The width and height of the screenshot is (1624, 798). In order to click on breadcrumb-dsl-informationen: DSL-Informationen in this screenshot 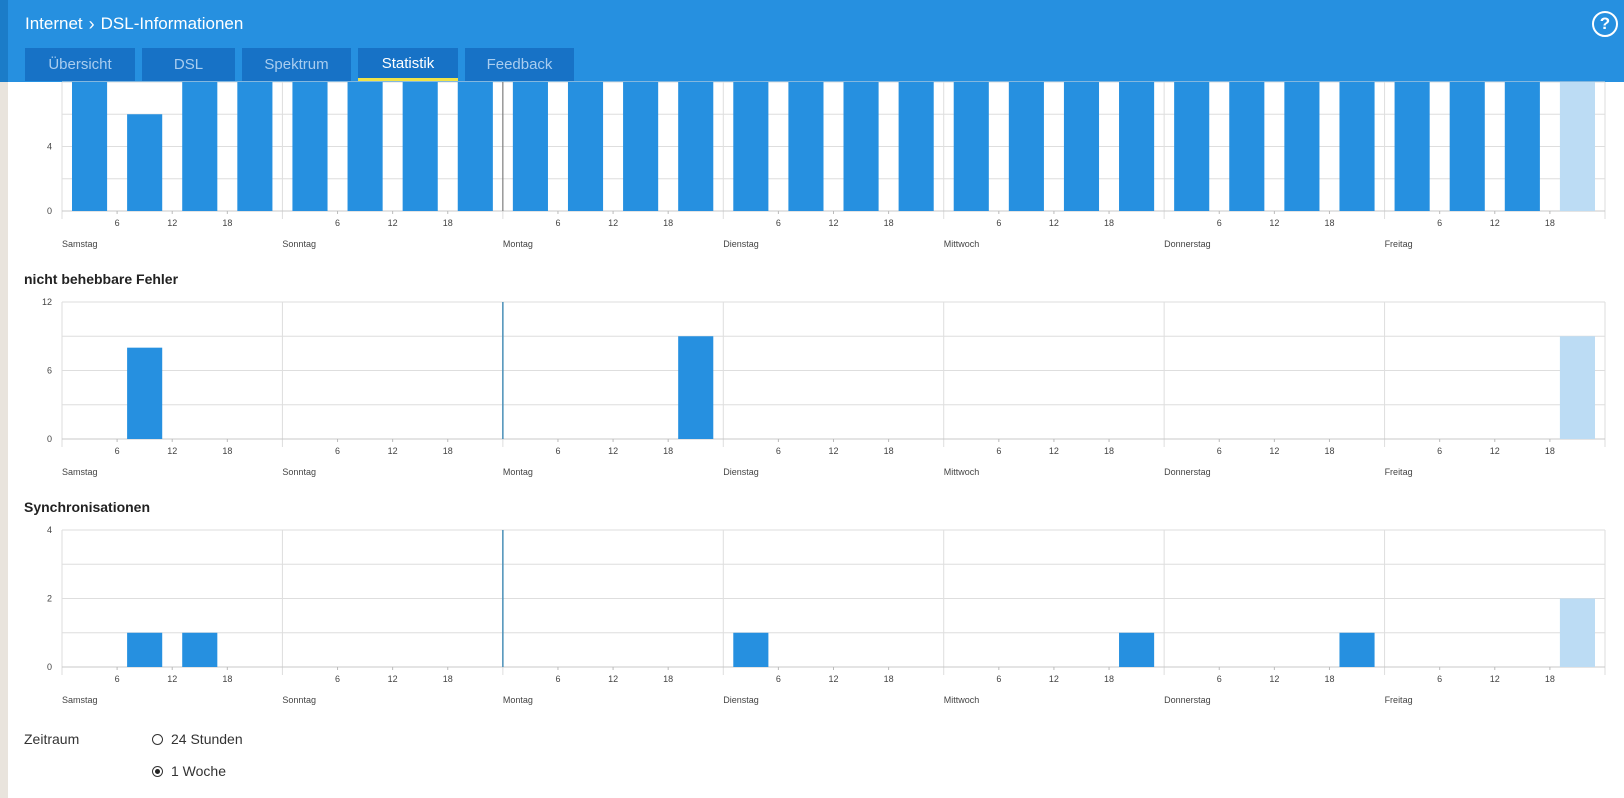, I will do `click(172, 23)`.